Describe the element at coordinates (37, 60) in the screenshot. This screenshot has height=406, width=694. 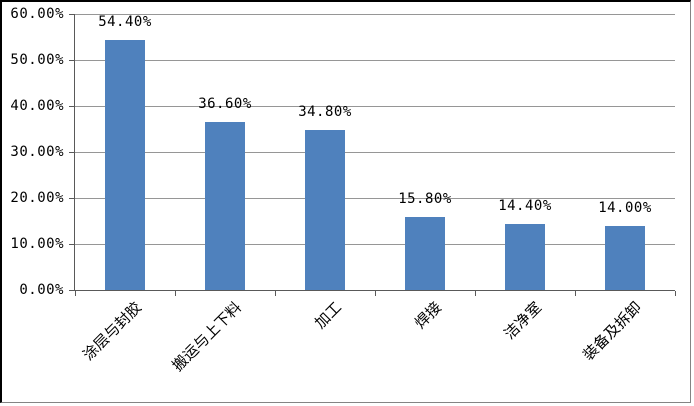
I see `y-axis-tick-label: 50.00%` at that location.